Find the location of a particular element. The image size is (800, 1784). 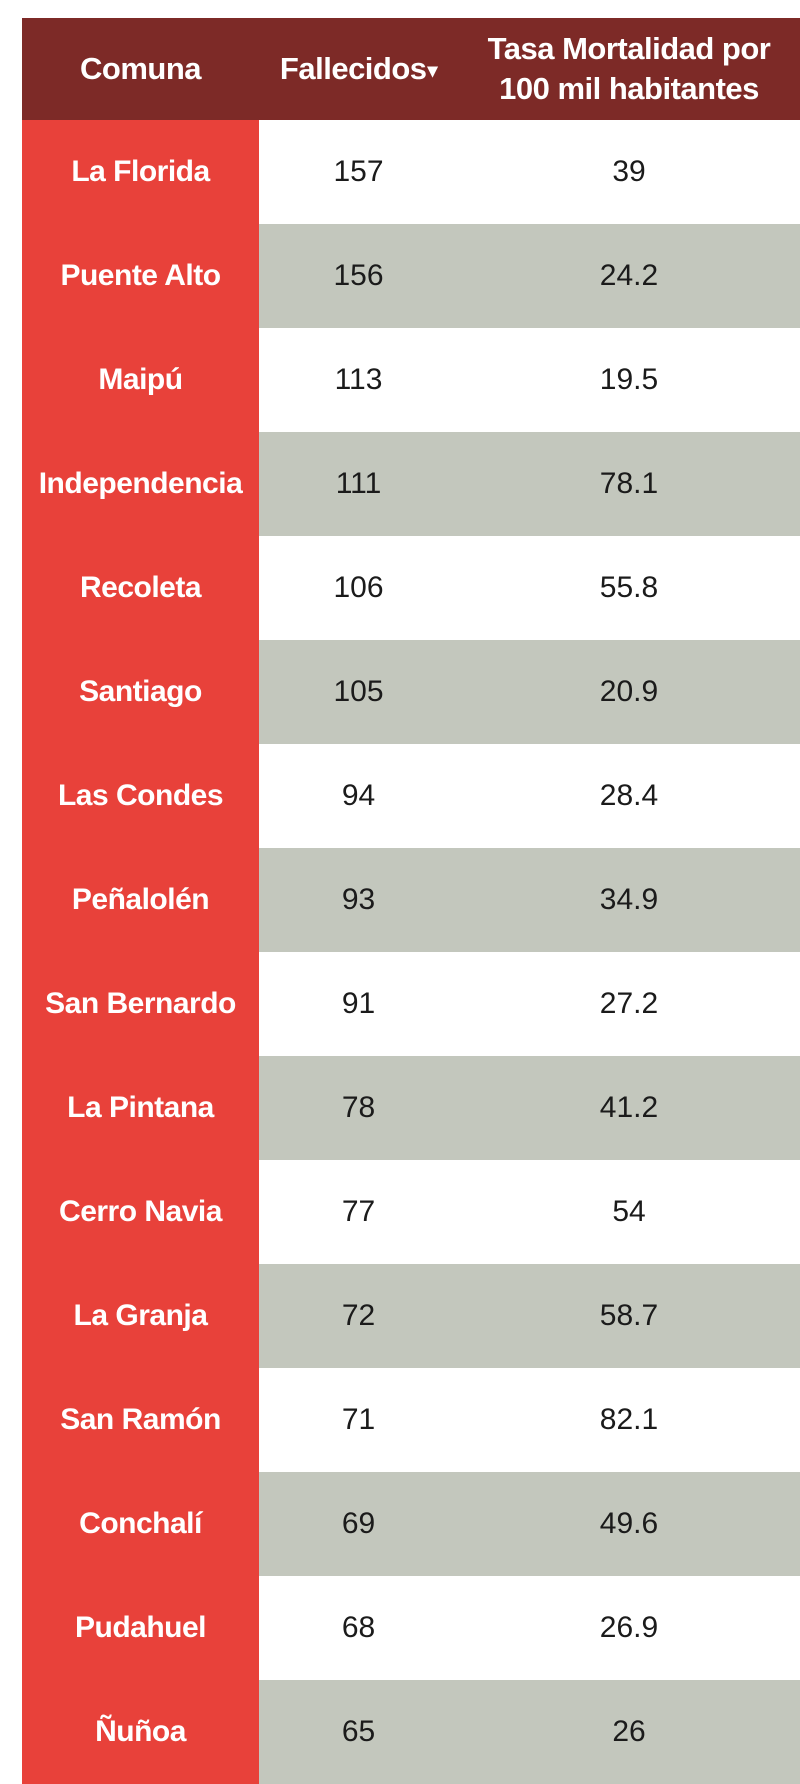

column-header-fallecidos: Fallecidos▾ is located at coordinates (358, 69).